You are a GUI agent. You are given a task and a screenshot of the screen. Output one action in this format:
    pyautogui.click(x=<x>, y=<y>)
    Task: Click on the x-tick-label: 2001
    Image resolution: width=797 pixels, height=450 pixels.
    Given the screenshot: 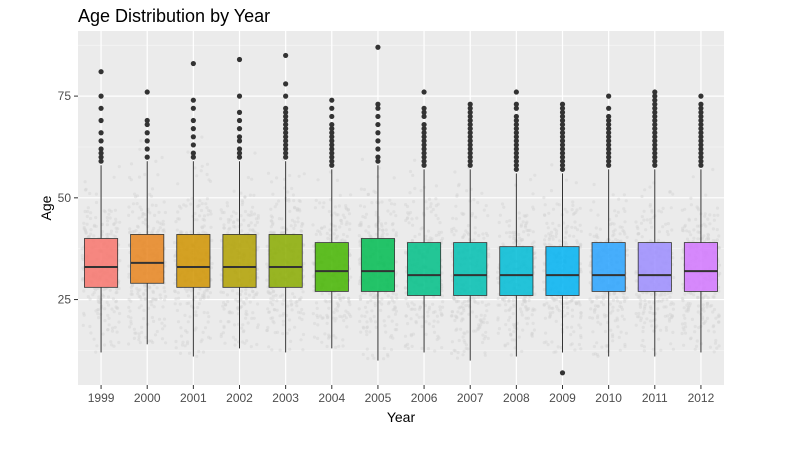 What is the action you would take?
    pyautogui.click(x=193, y=398)
    